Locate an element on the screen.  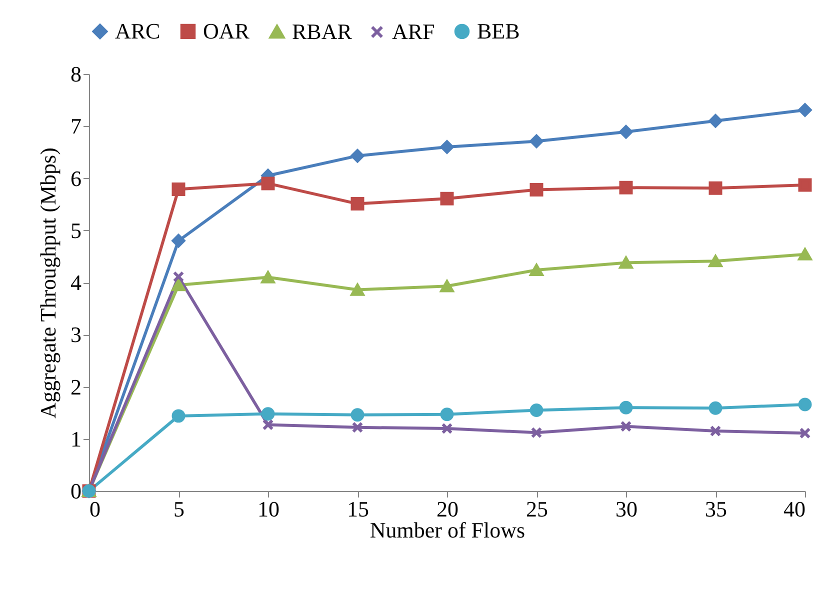
y-tick-label: 1 is located at coordinates (76, 439).